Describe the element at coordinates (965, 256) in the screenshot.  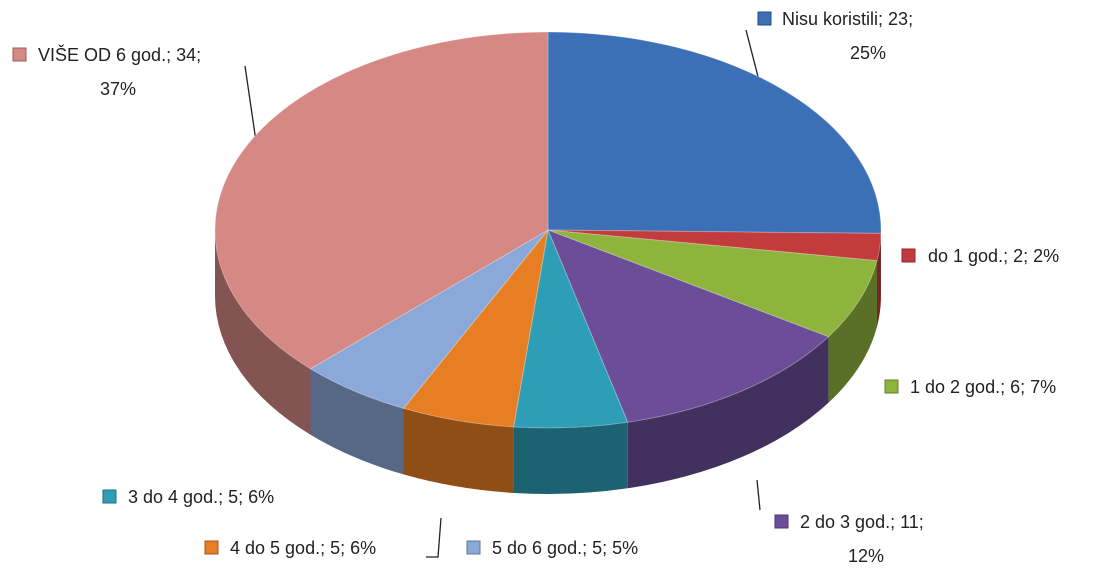
I see `label-category: do 1 god.` at that location.